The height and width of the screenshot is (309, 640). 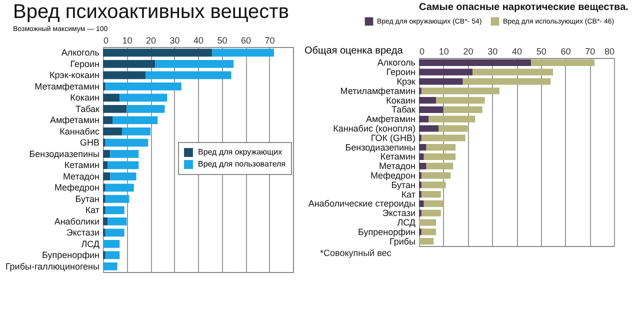 I want to click on y-tick-label: Алкоголь, so click(x=396, y=63).